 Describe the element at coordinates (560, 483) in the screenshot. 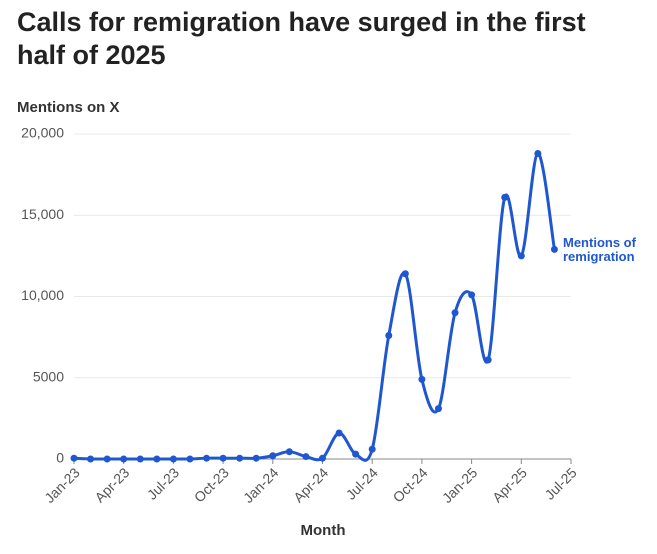

I see `x-tick-label: Jul-25` at that location.